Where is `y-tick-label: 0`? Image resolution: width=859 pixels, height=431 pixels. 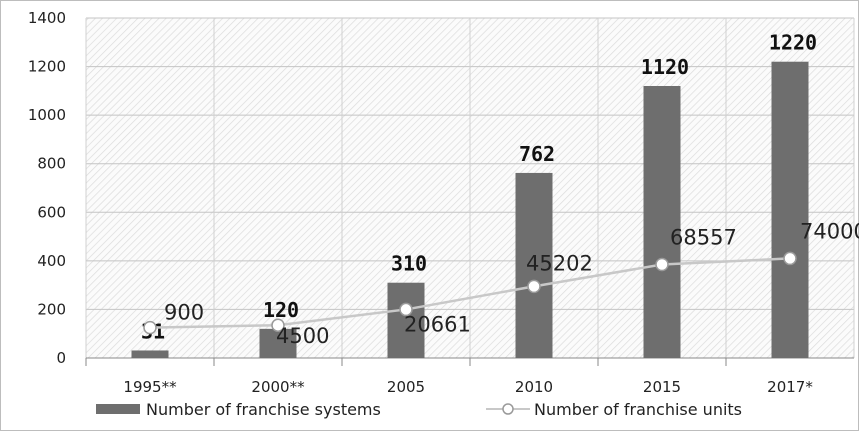 y-tick-label: 0 is located at coordinates (61, 358).